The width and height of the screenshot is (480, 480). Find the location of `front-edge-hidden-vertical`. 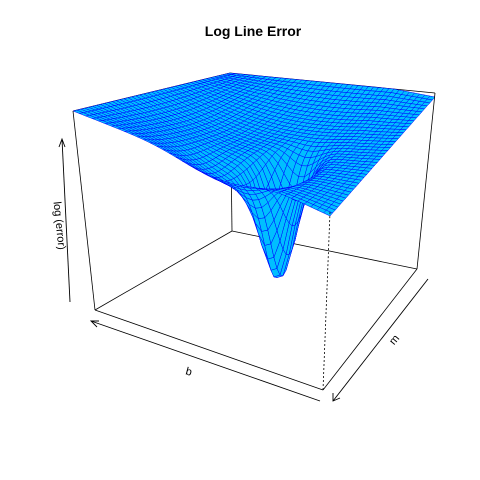

front-edge-hidden-vertical is located at coordinates (326, 301).